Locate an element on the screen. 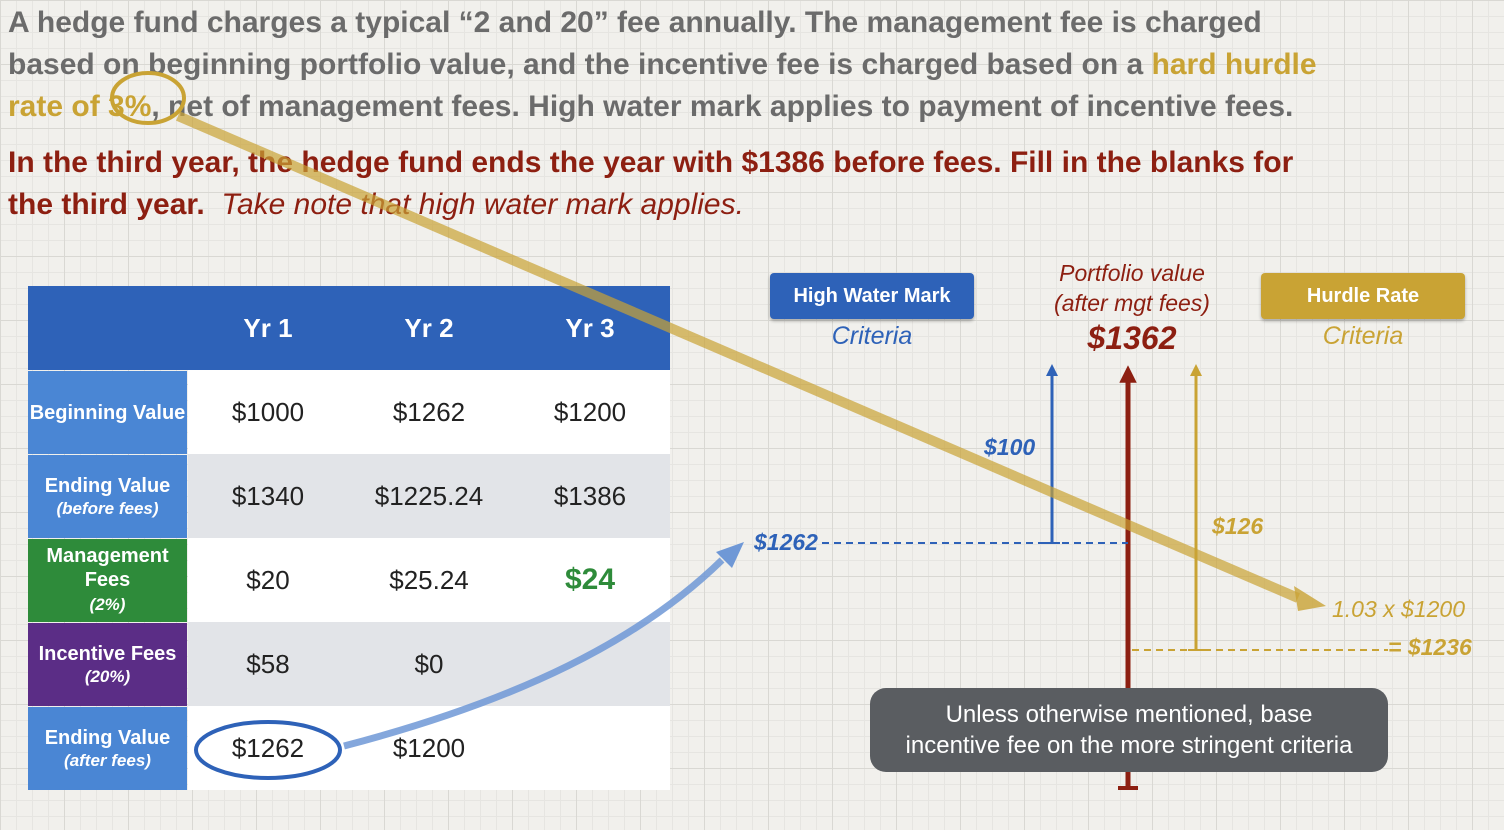  question-line-2-text: the third year. is located at coordinates (106, 204).